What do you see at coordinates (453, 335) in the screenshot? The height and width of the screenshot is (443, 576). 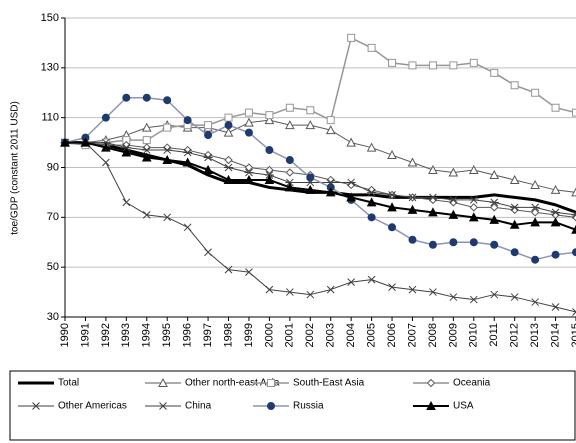 I see `x-tick-label: 2009` at bounding box center [453, 335].